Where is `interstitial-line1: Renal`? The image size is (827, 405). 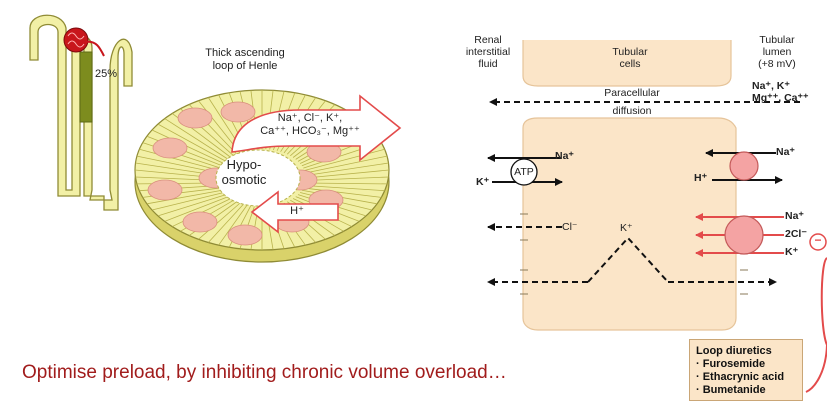 interstitial-line1: Renal is located at coordinates (488, 40).